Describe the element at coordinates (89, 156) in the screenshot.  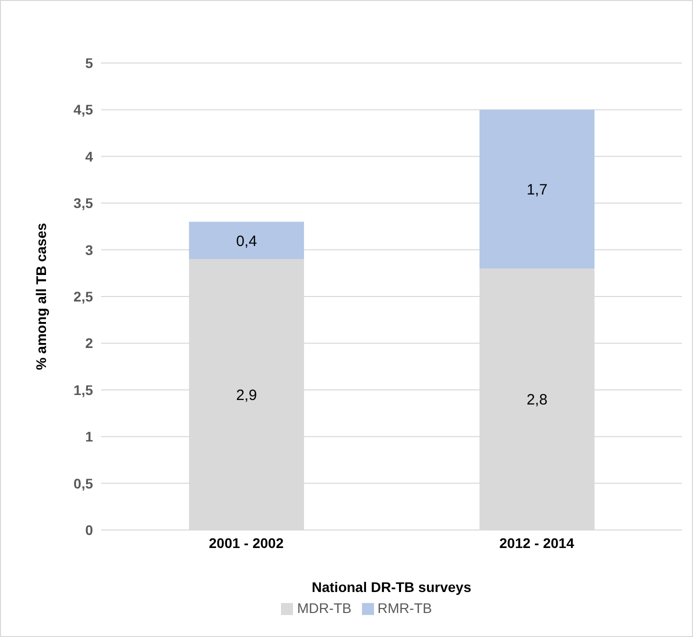
I see `y-tick-label: 4` at that location.